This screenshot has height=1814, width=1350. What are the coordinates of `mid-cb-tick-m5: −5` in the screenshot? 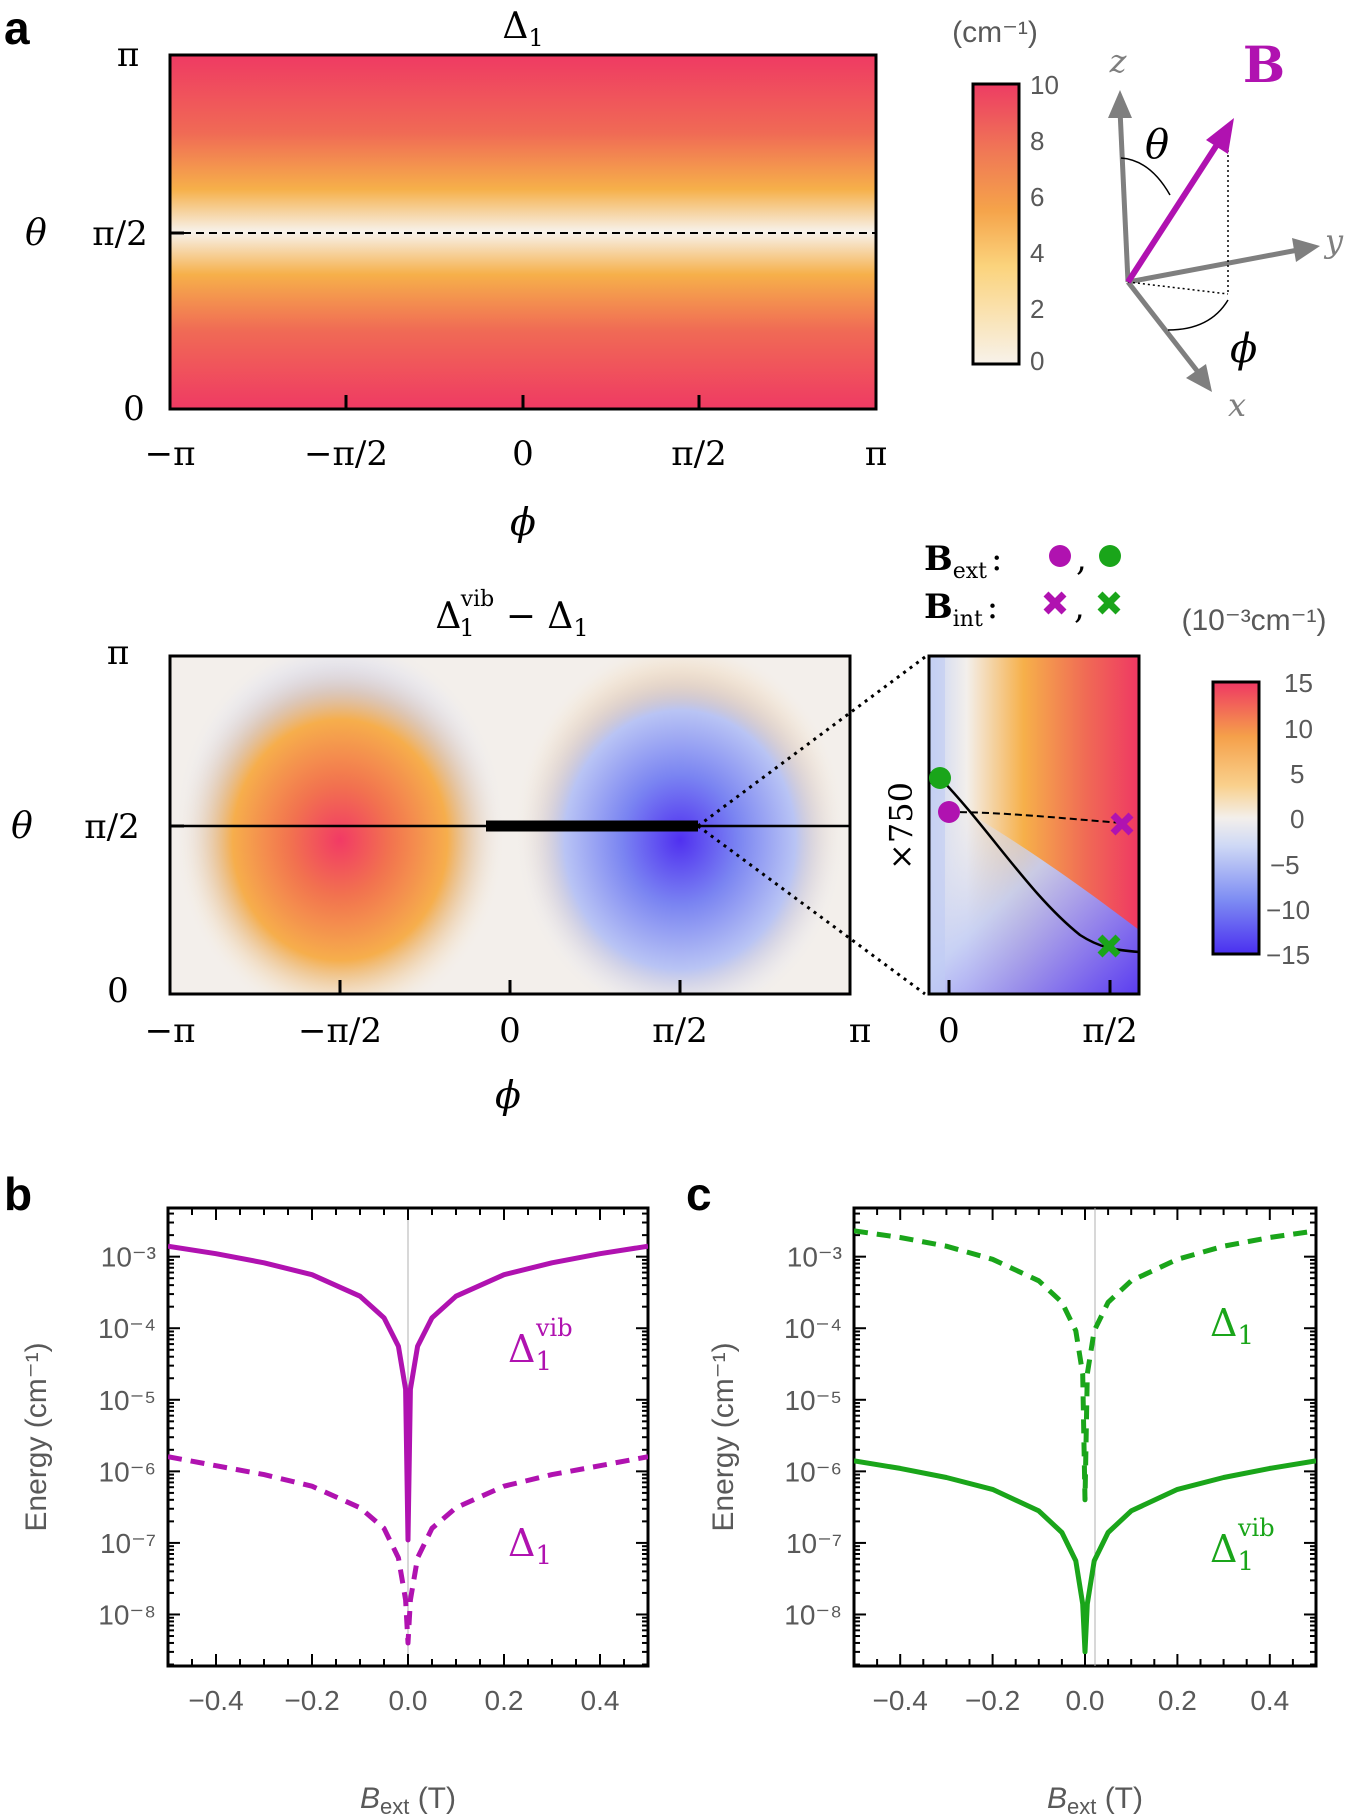 It's located at (1285, 865).